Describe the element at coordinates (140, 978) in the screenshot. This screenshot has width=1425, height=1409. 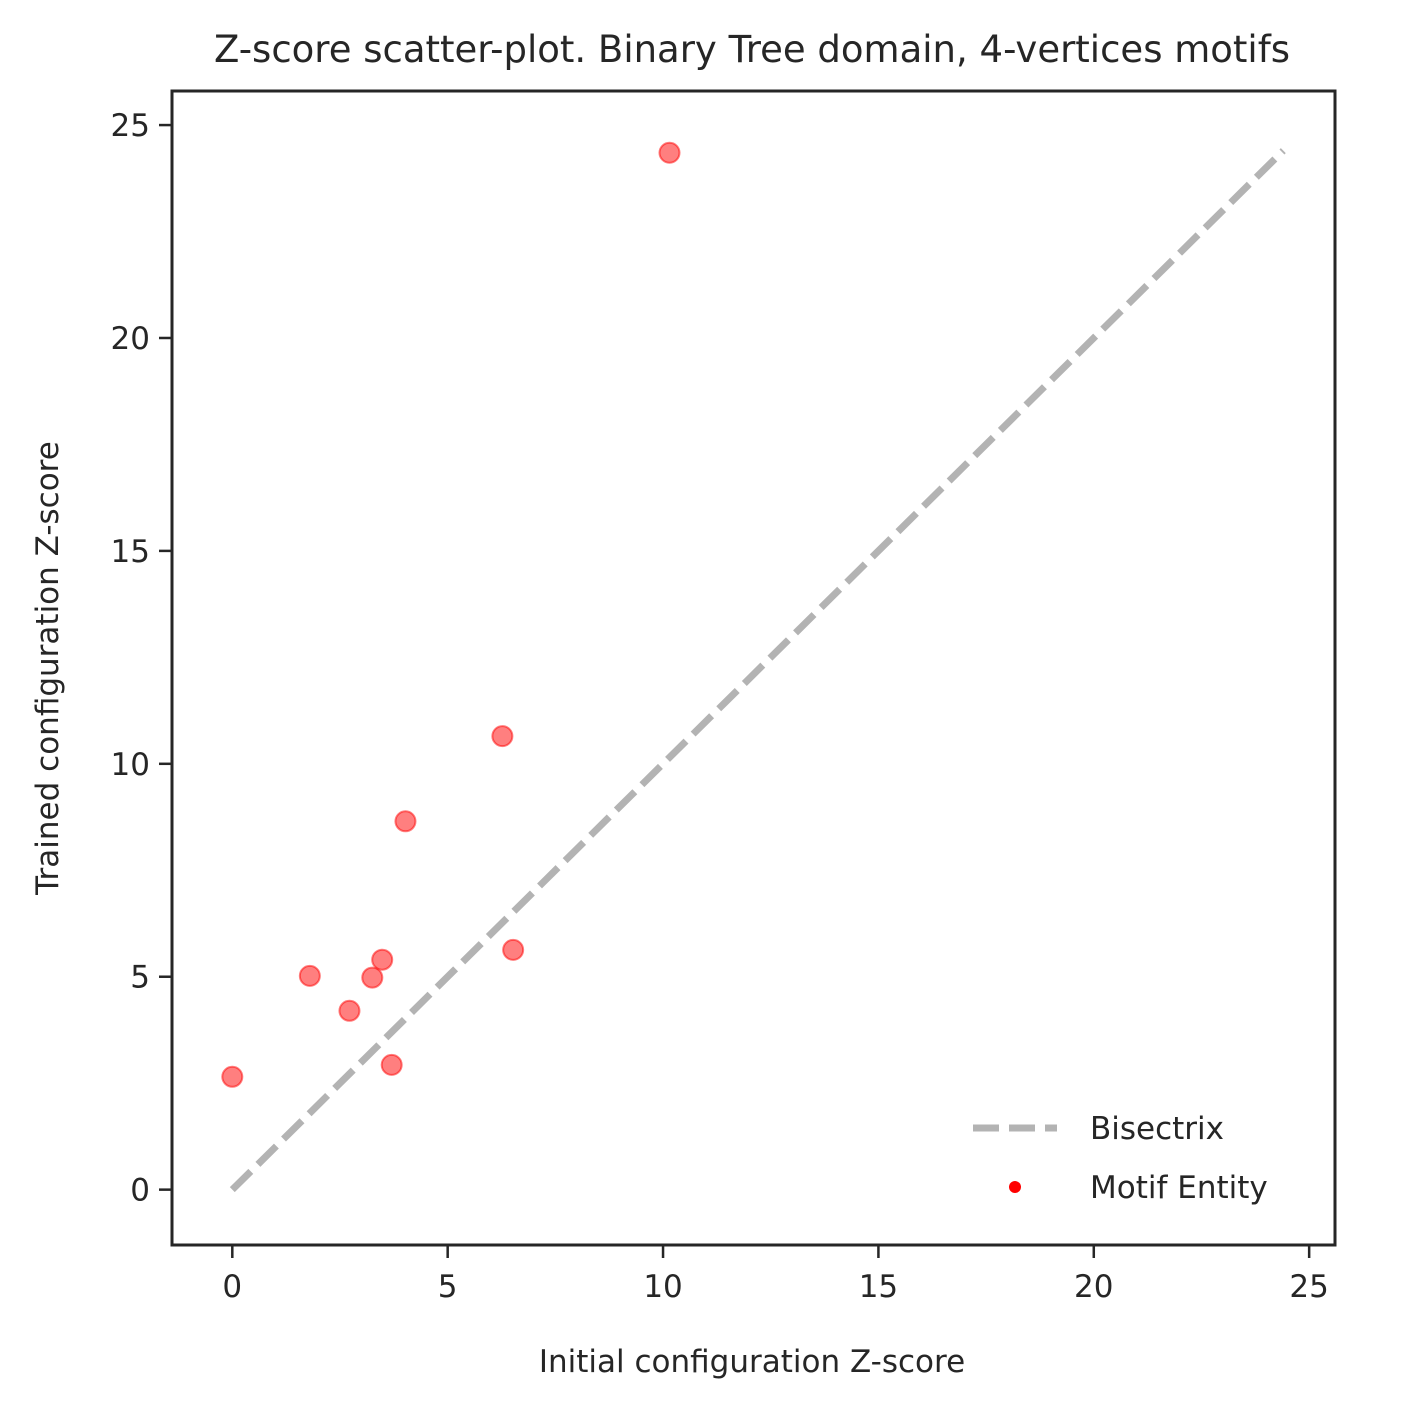
I see `y-tick-label: 5` at that location.